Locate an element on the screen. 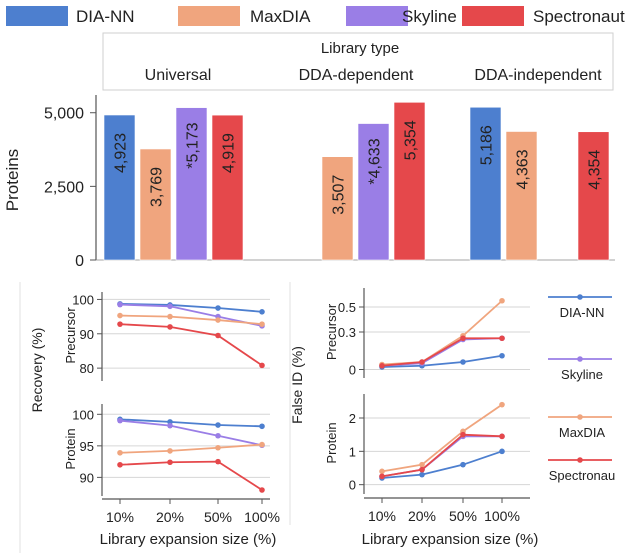 The image size is (635, 553). bar-dda-dependent-skyline is located at coordinates (373, 192).